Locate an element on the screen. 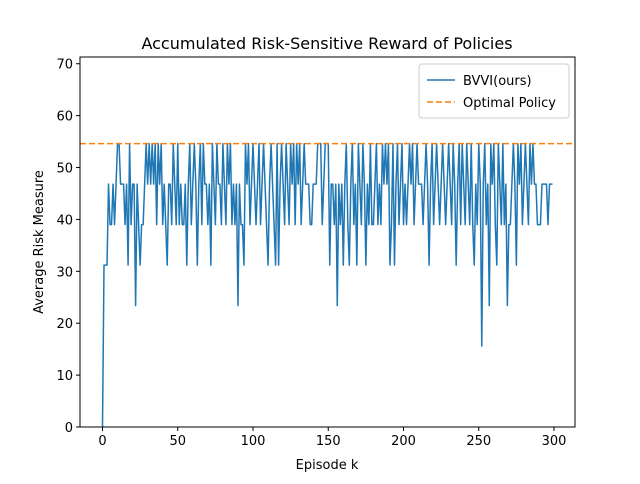 The width and height of the screenshot is (640, 484). y-axis-label: Average Risk Measure is located at coordinates (39, 242).